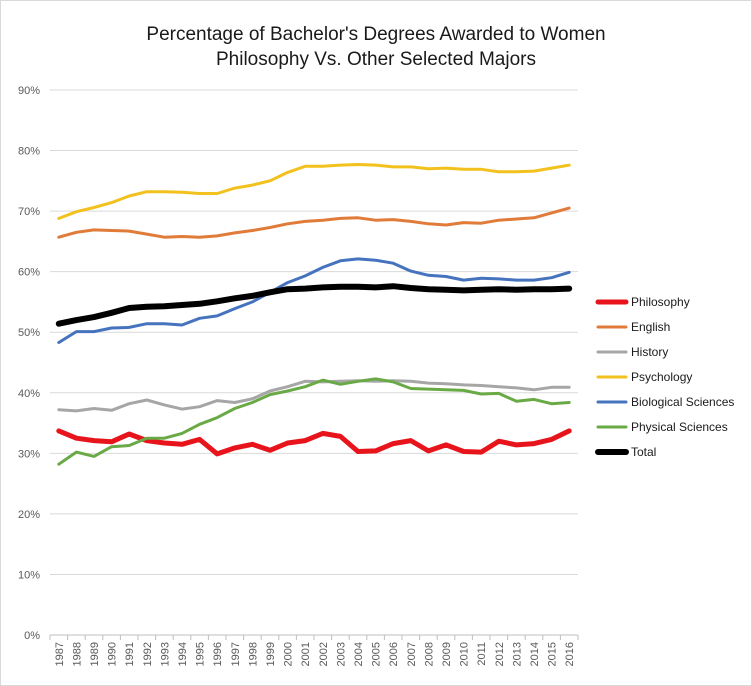  I want to click on x-tick-label: 1993, so click(165, 654).